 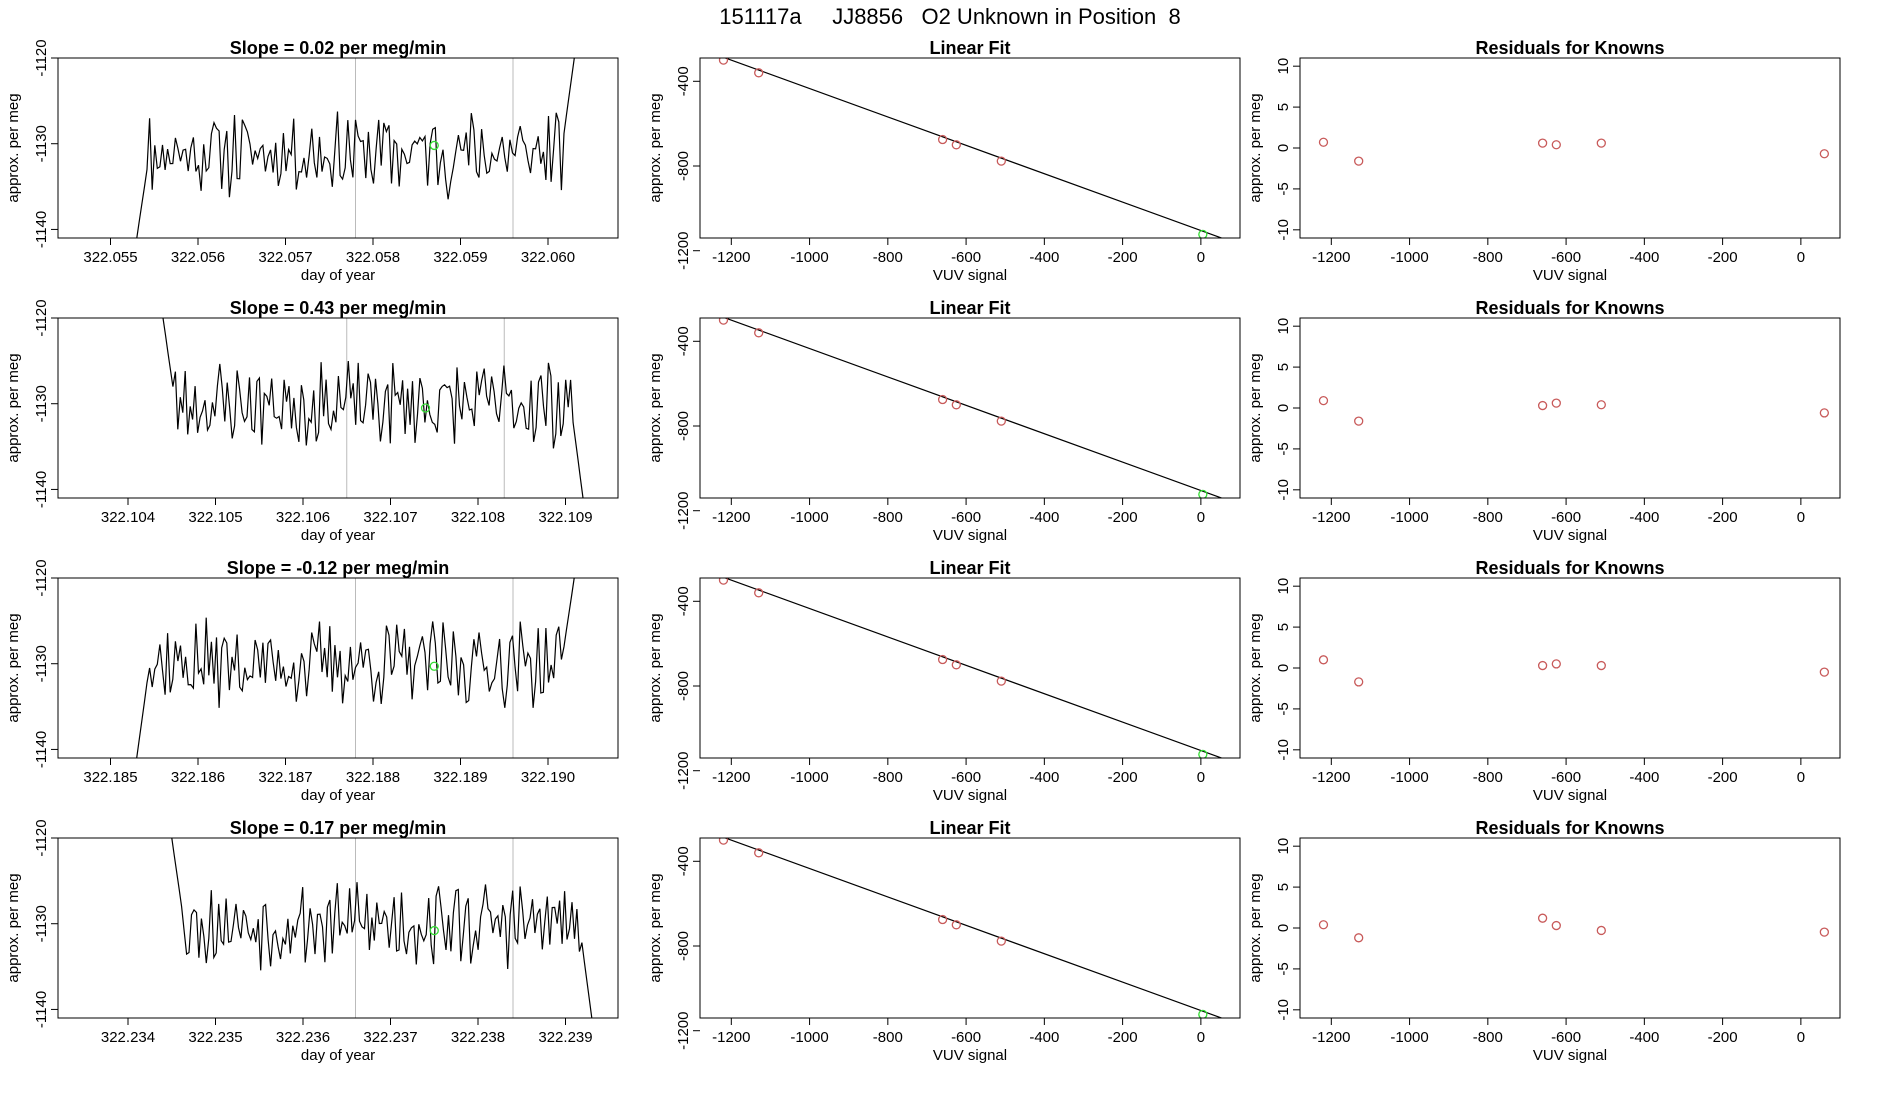 What do you see at coordinates (303, 517) in the screenshot?
I see `x-tick-label: 322.106` at bounding box center [303, 517].